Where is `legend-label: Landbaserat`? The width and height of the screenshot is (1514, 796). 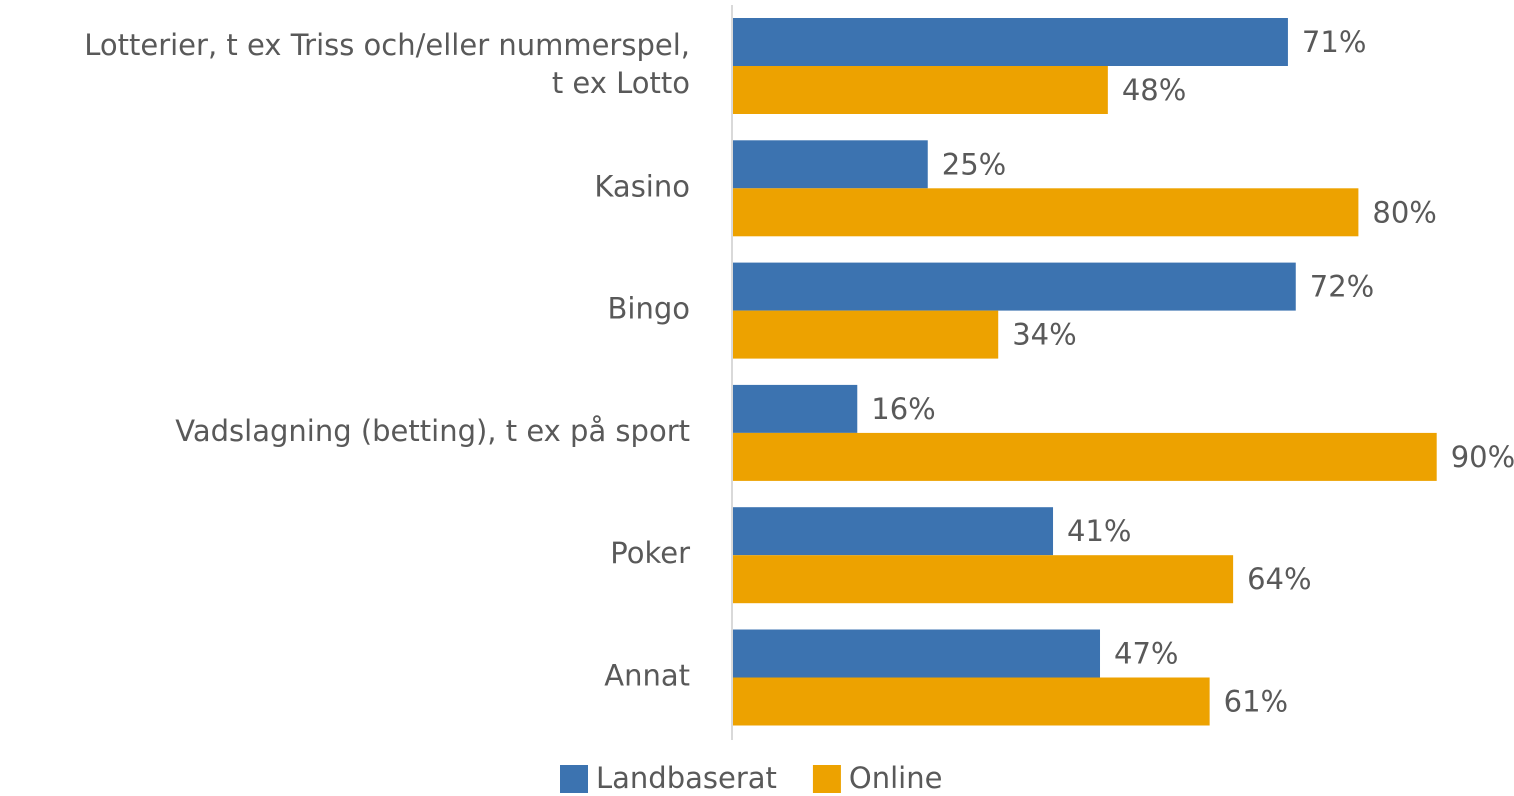
legend-label: Landbaserat is located at coordinates (686, 778).